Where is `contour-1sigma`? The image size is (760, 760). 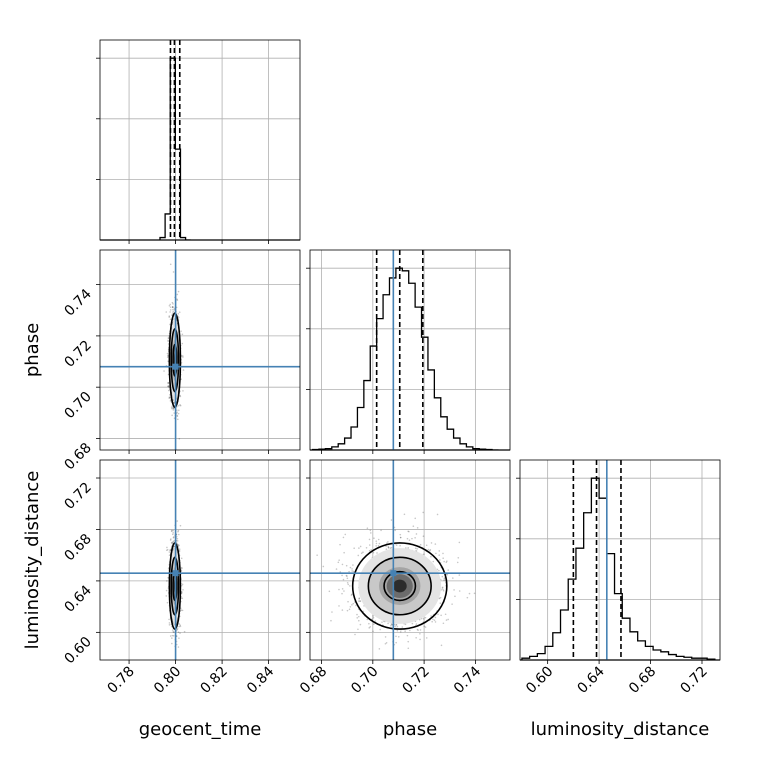 contour-1sigma is located at coordinates (400, 586).